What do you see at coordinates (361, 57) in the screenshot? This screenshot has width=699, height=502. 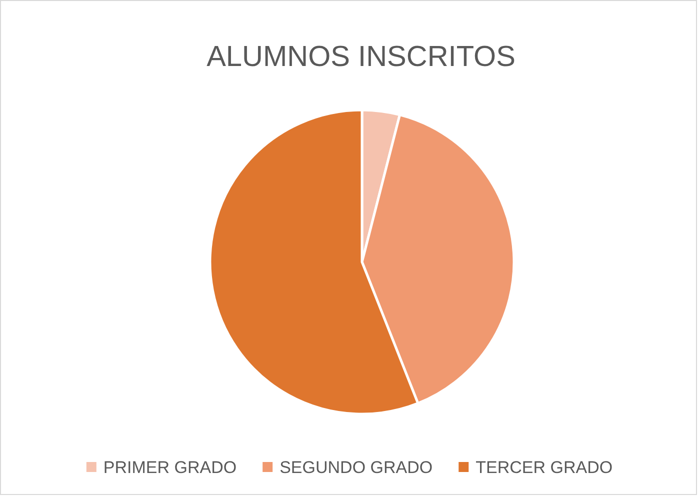 I see `chart-title: ALUMNOS INSCRITOS` at bounding box center [361, 57].